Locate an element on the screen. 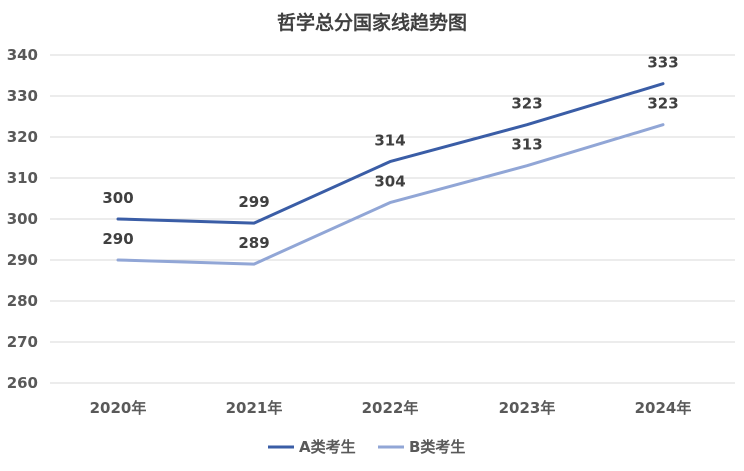 The height and width of the screenshot is (471, 744). data-label: 314 is located at coordinates (389, 141).